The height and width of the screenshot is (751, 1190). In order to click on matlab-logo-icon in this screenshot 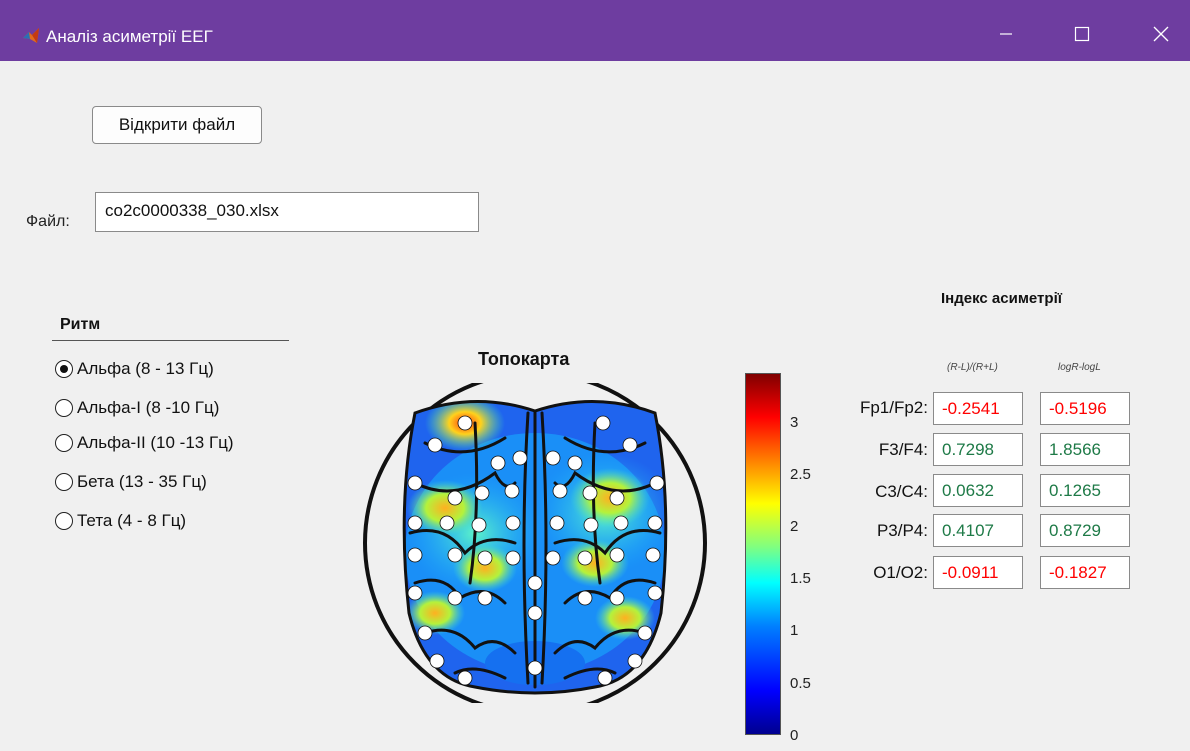, I will do `click(31, 35)`.